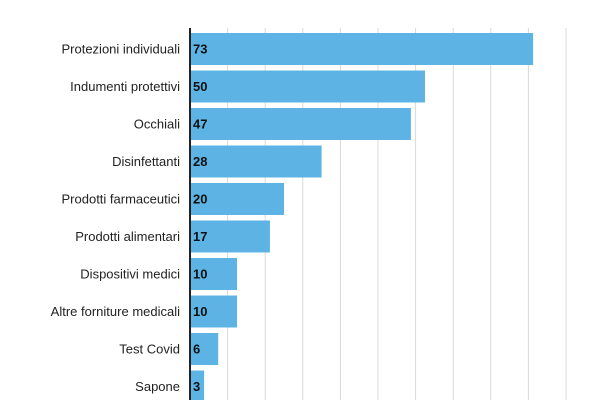  I want to click on value-labels: 73 50 47 28 20 17 10 10 6 3, so click(200, 218).